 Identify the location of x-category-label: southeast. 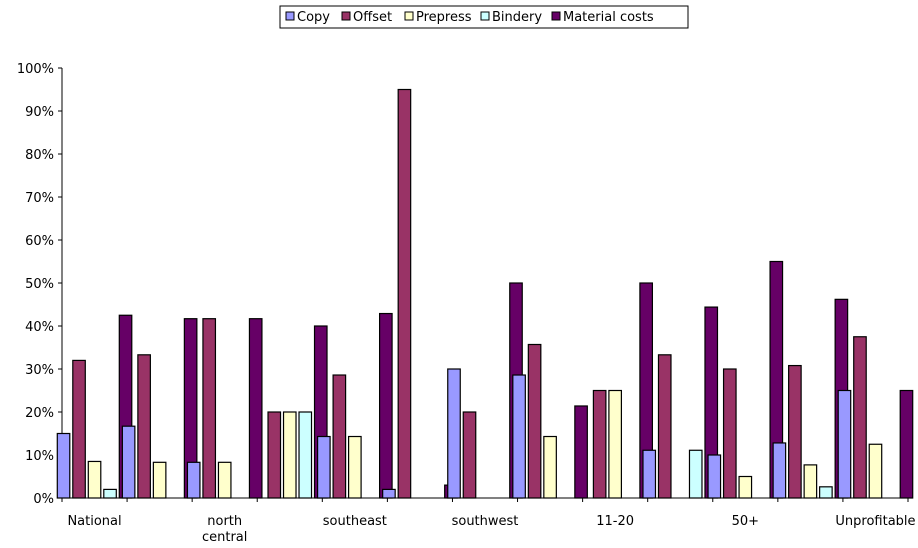
(355, 521).